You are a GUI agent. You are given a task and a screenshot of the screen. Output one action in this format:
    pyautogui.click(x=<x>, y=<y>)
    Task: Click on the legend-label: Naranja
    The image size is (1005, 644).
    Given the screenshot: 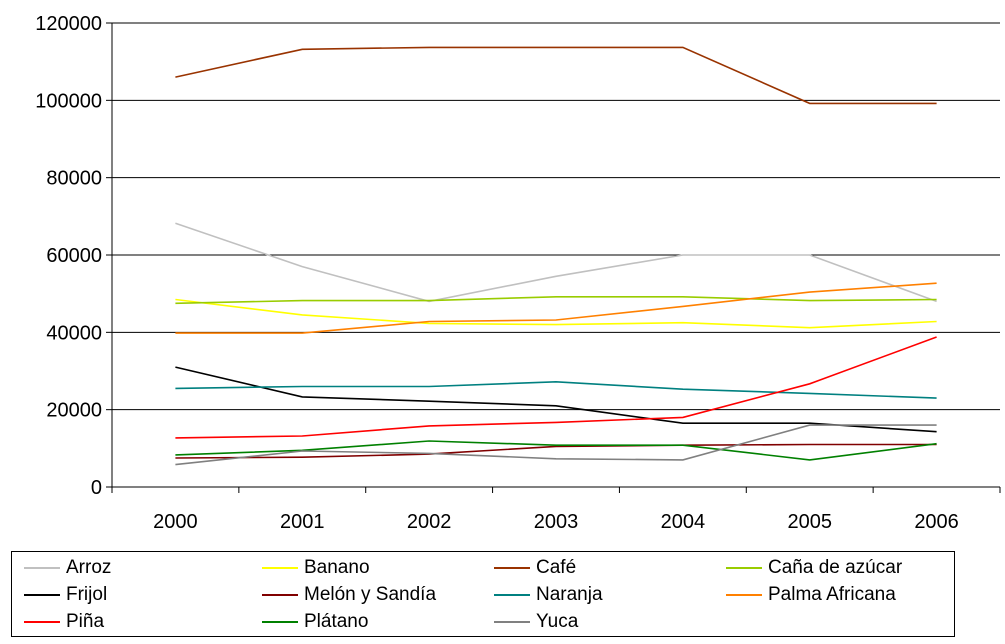 What is the action you would take?
    pyautogui.click(x=569, y=594)
    